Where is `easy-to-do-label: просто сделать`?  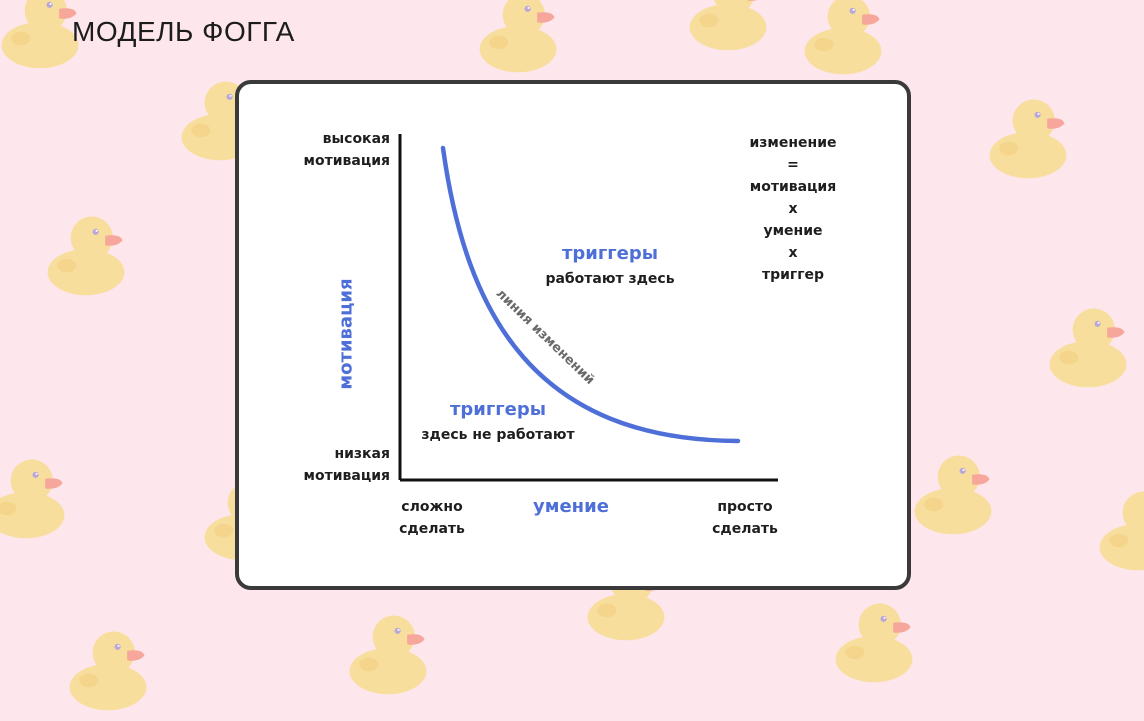 easy-to-do-label: просто сделать is located at coordinates (745, 518).